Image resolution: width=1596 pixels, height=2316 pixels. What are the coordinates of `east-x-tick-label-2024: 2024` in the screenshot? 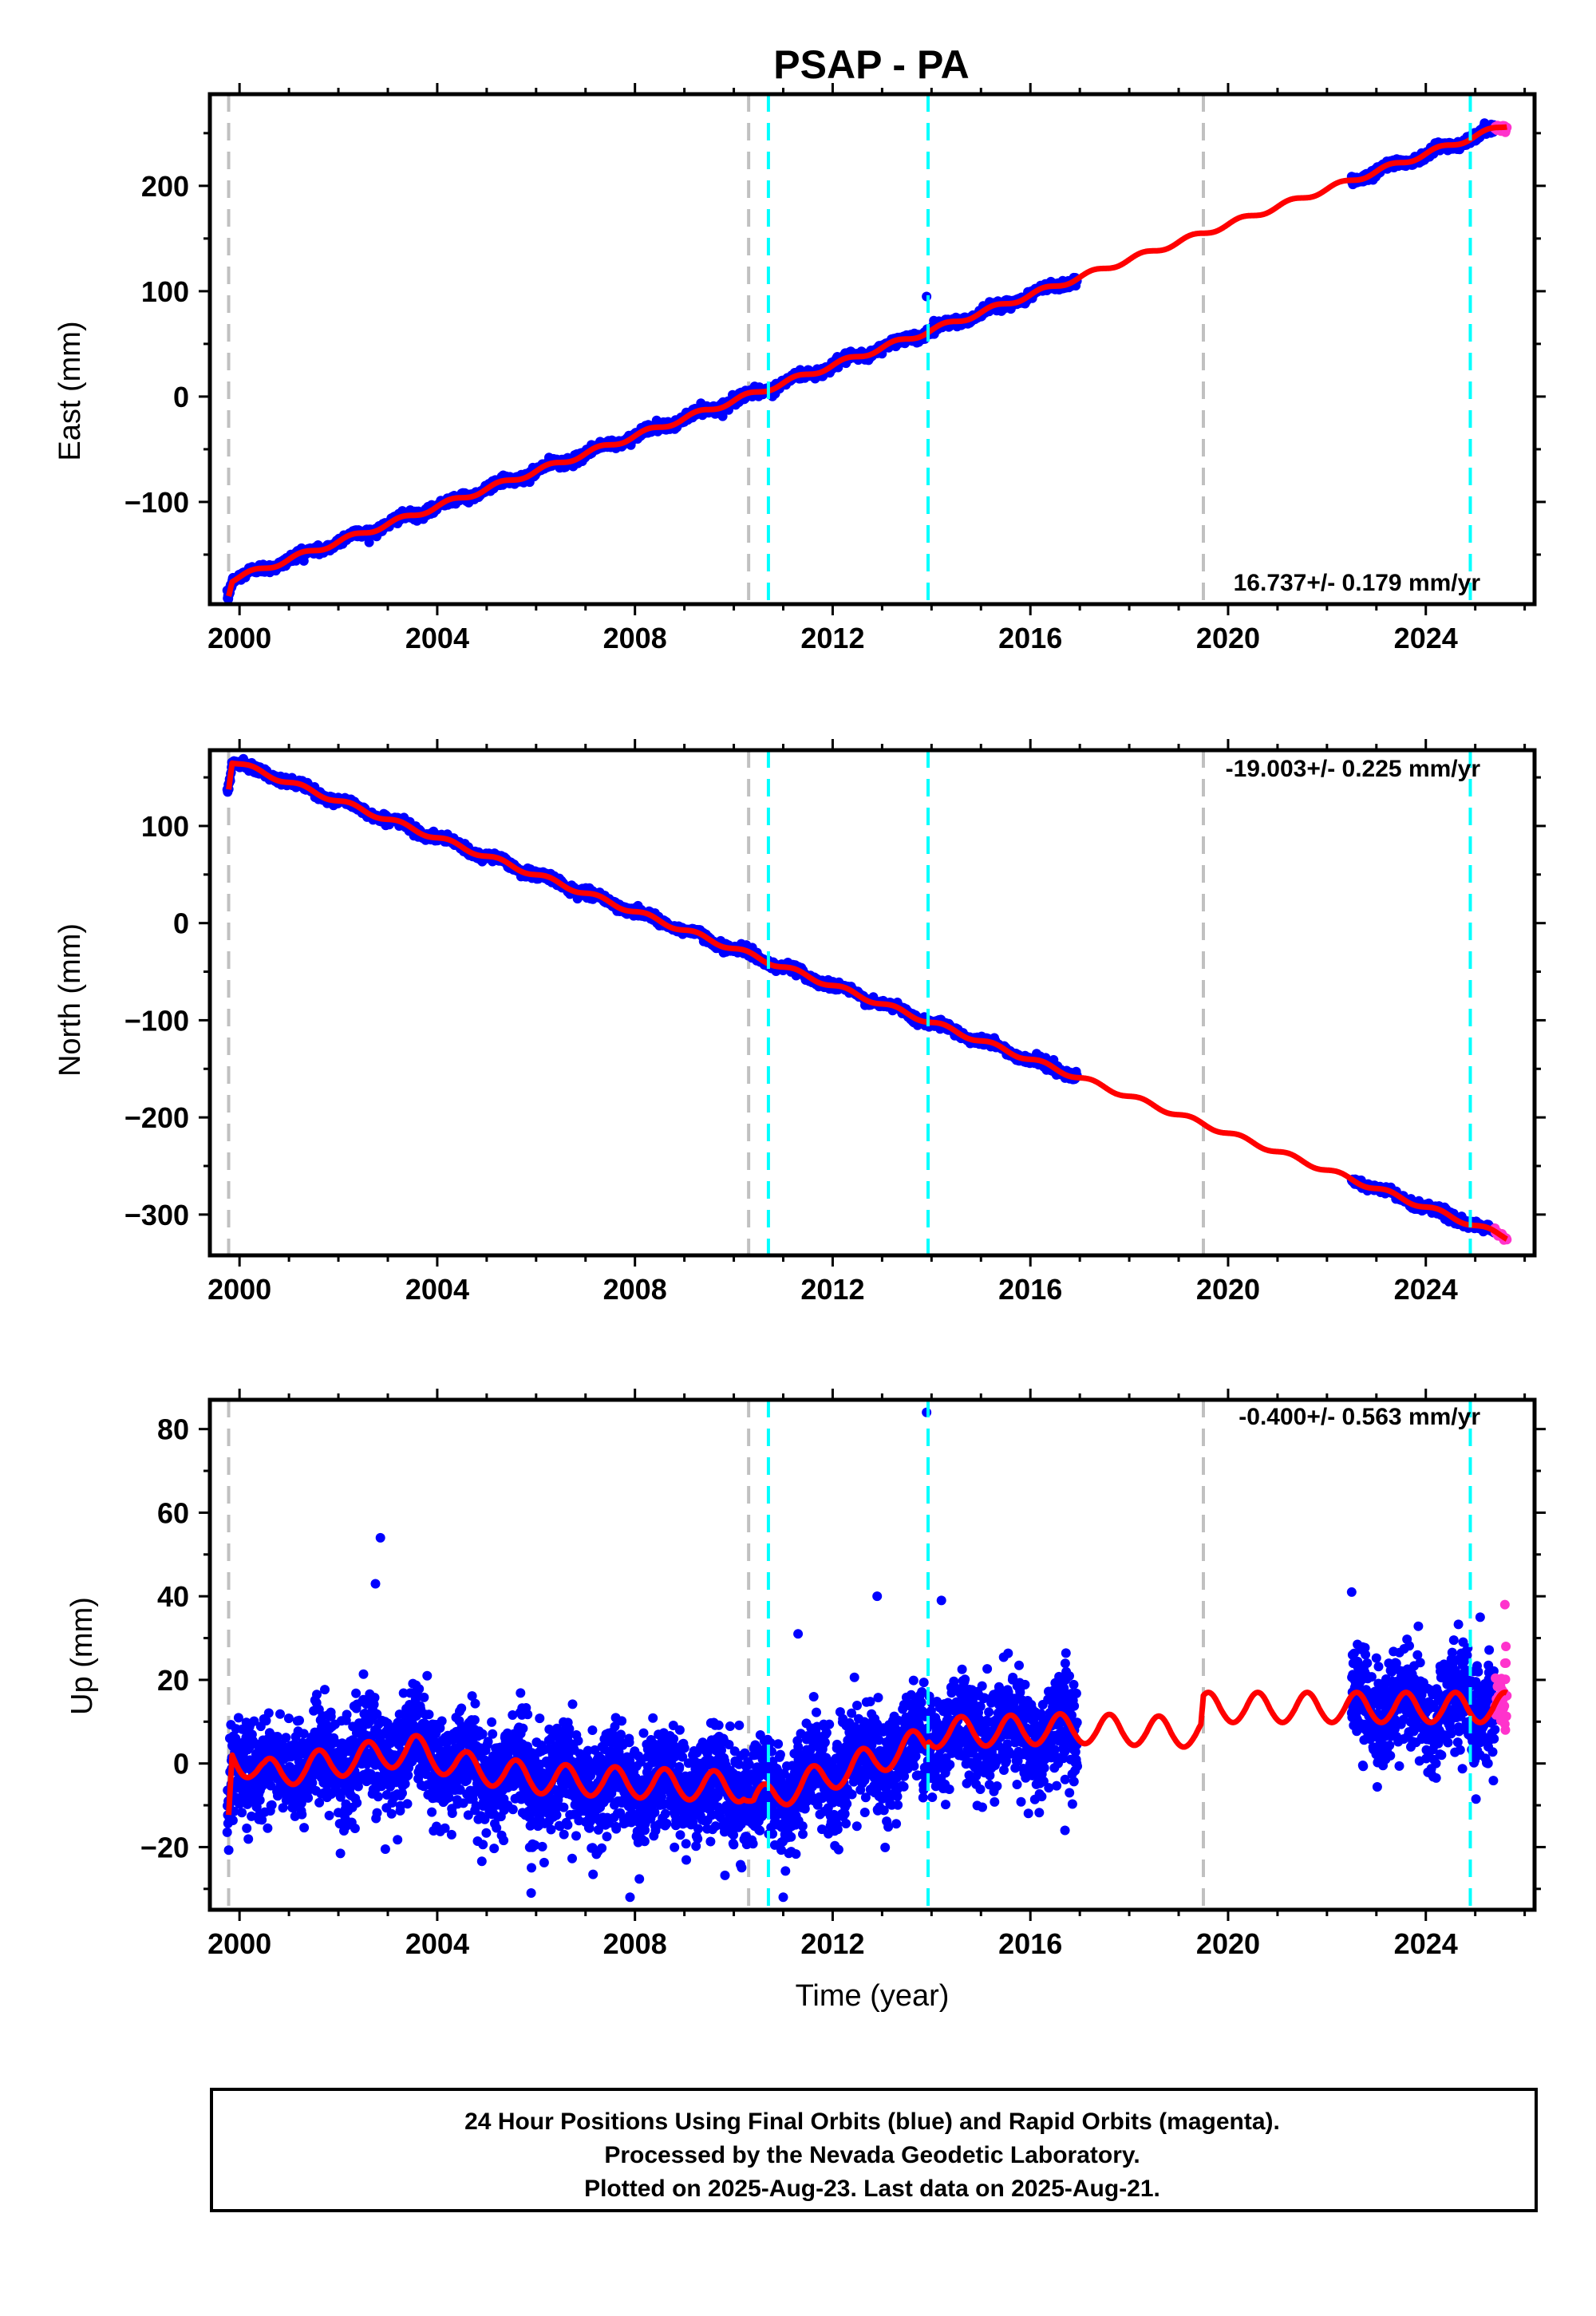 It's located at (1426, 638).